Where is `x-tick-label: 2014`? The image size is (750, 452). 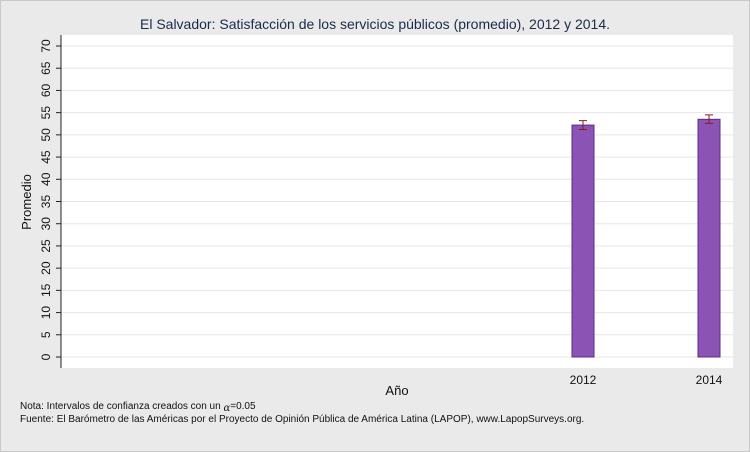
x-tick-label: 2014 is located at coordinates (709, 380).